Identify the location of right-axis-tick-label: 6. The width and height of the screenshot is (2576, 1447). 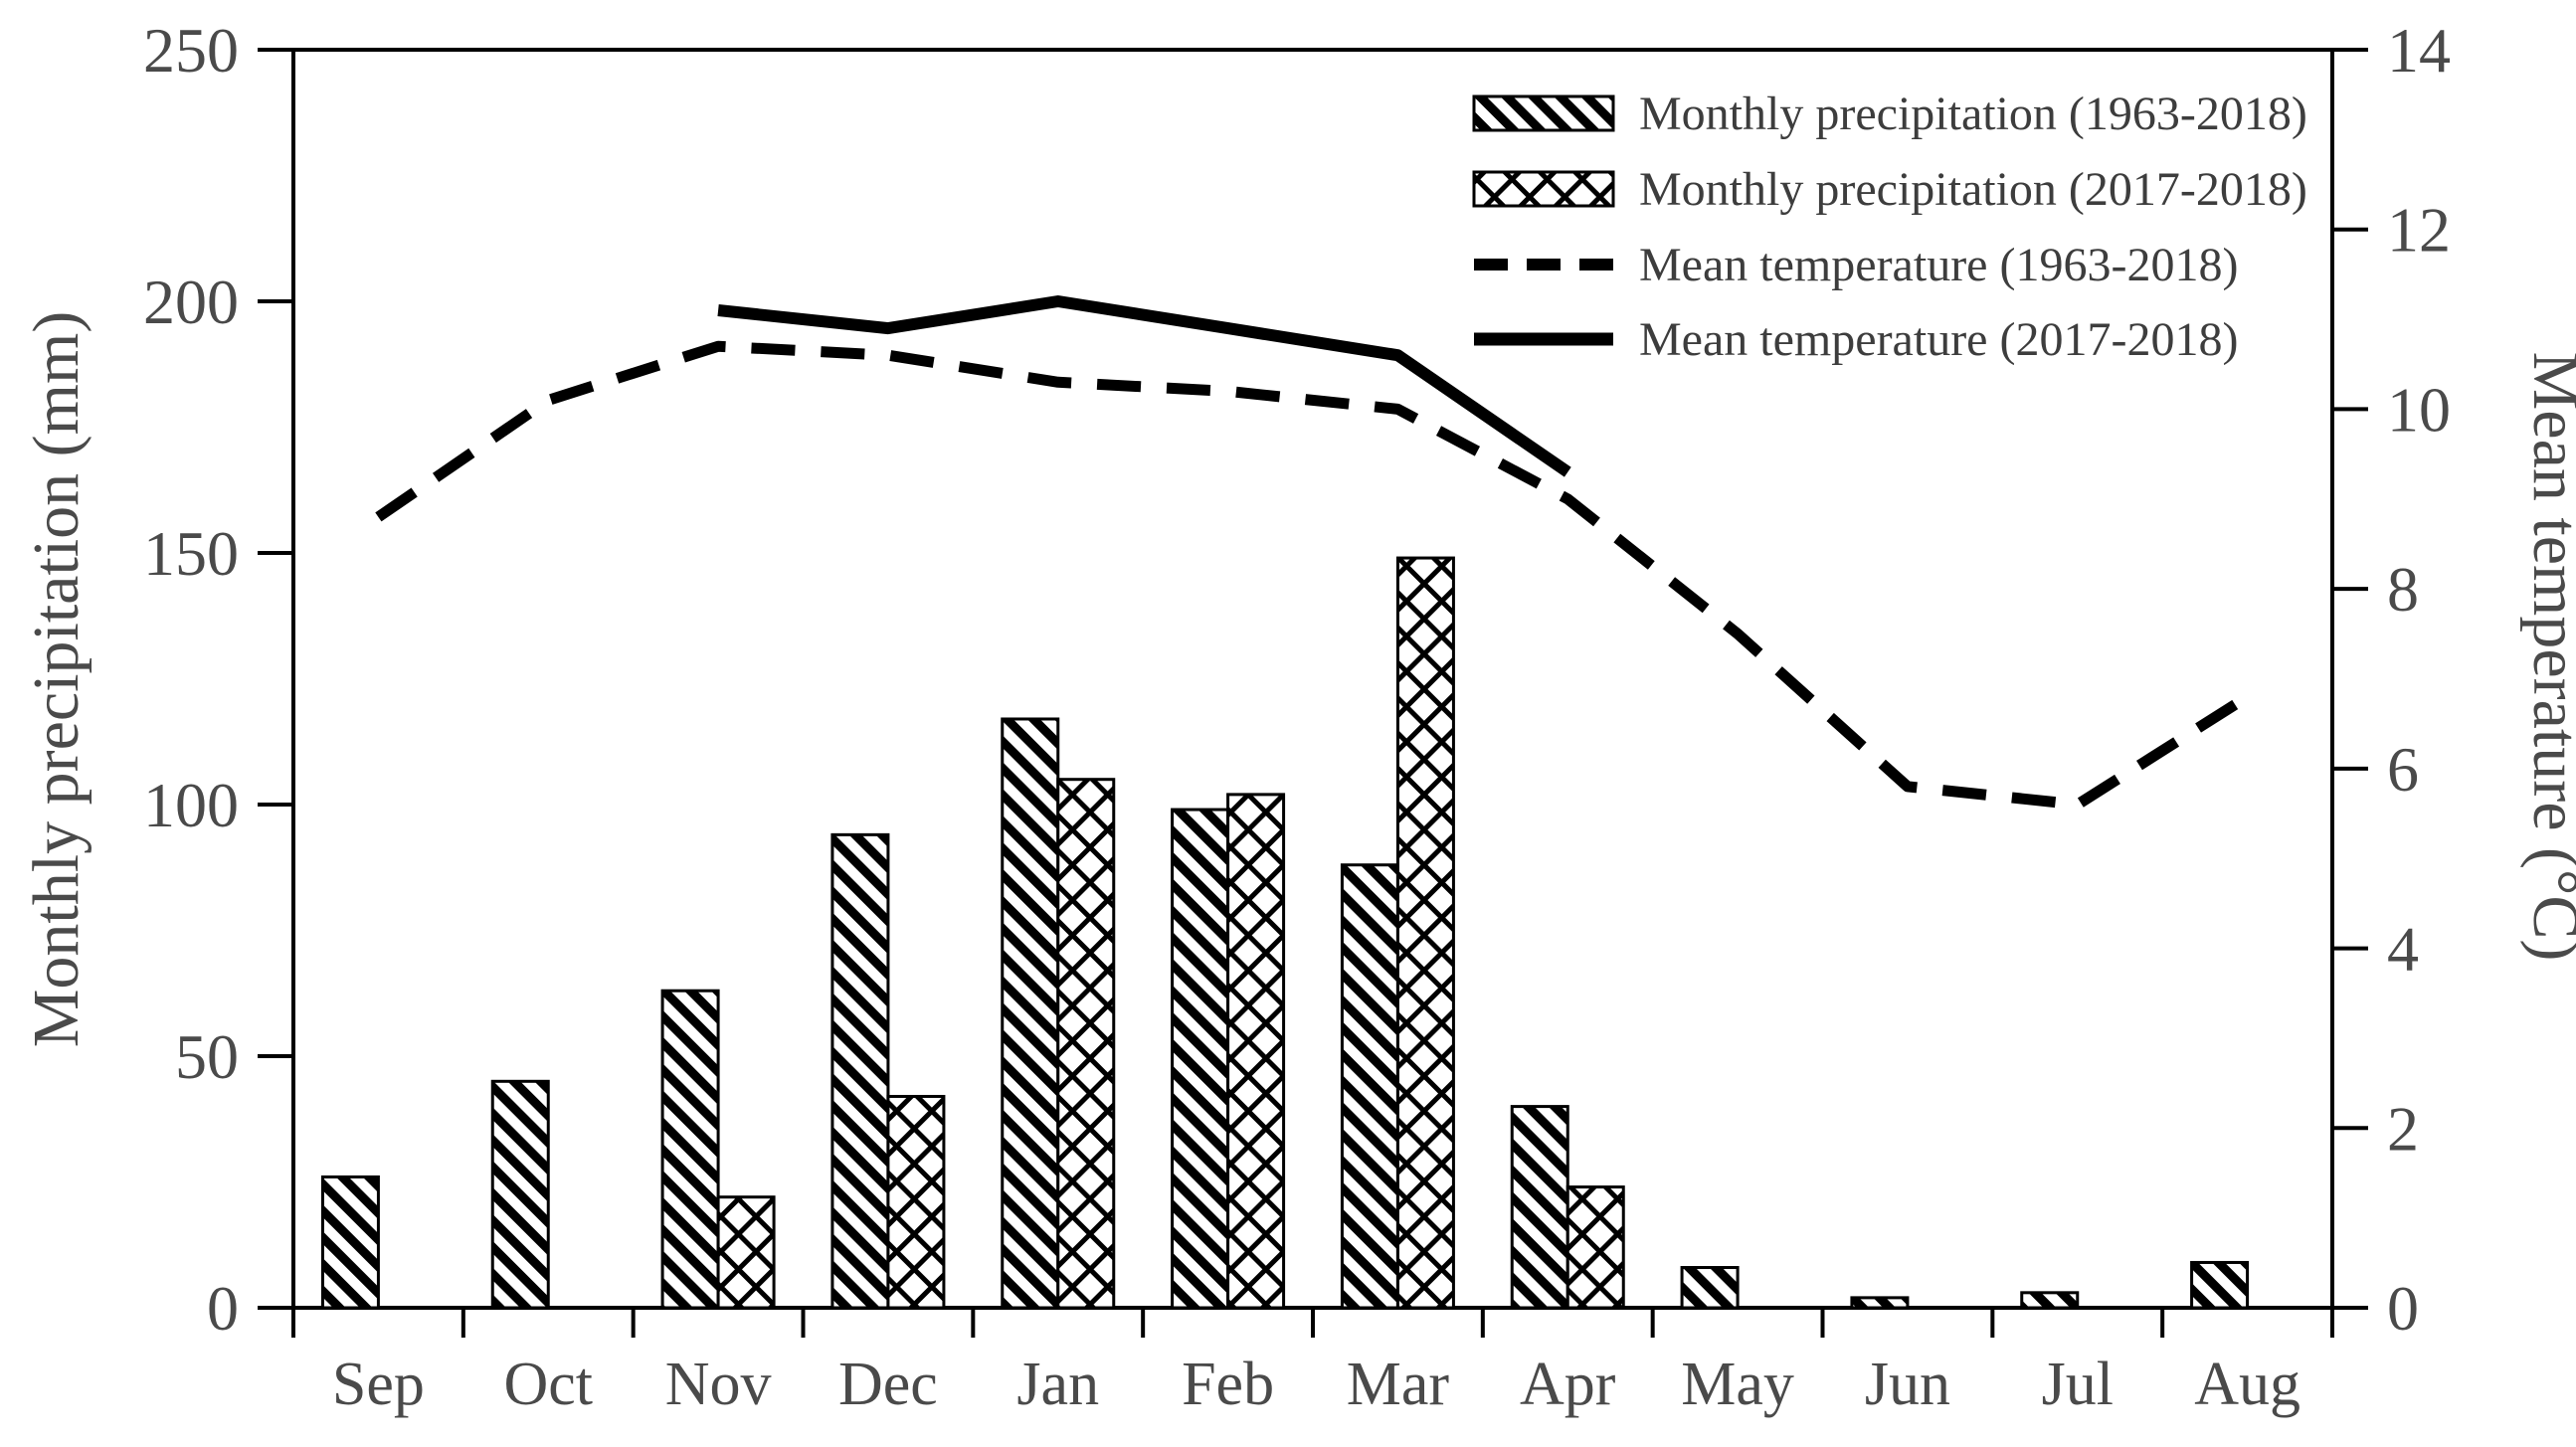
(2403, 770).